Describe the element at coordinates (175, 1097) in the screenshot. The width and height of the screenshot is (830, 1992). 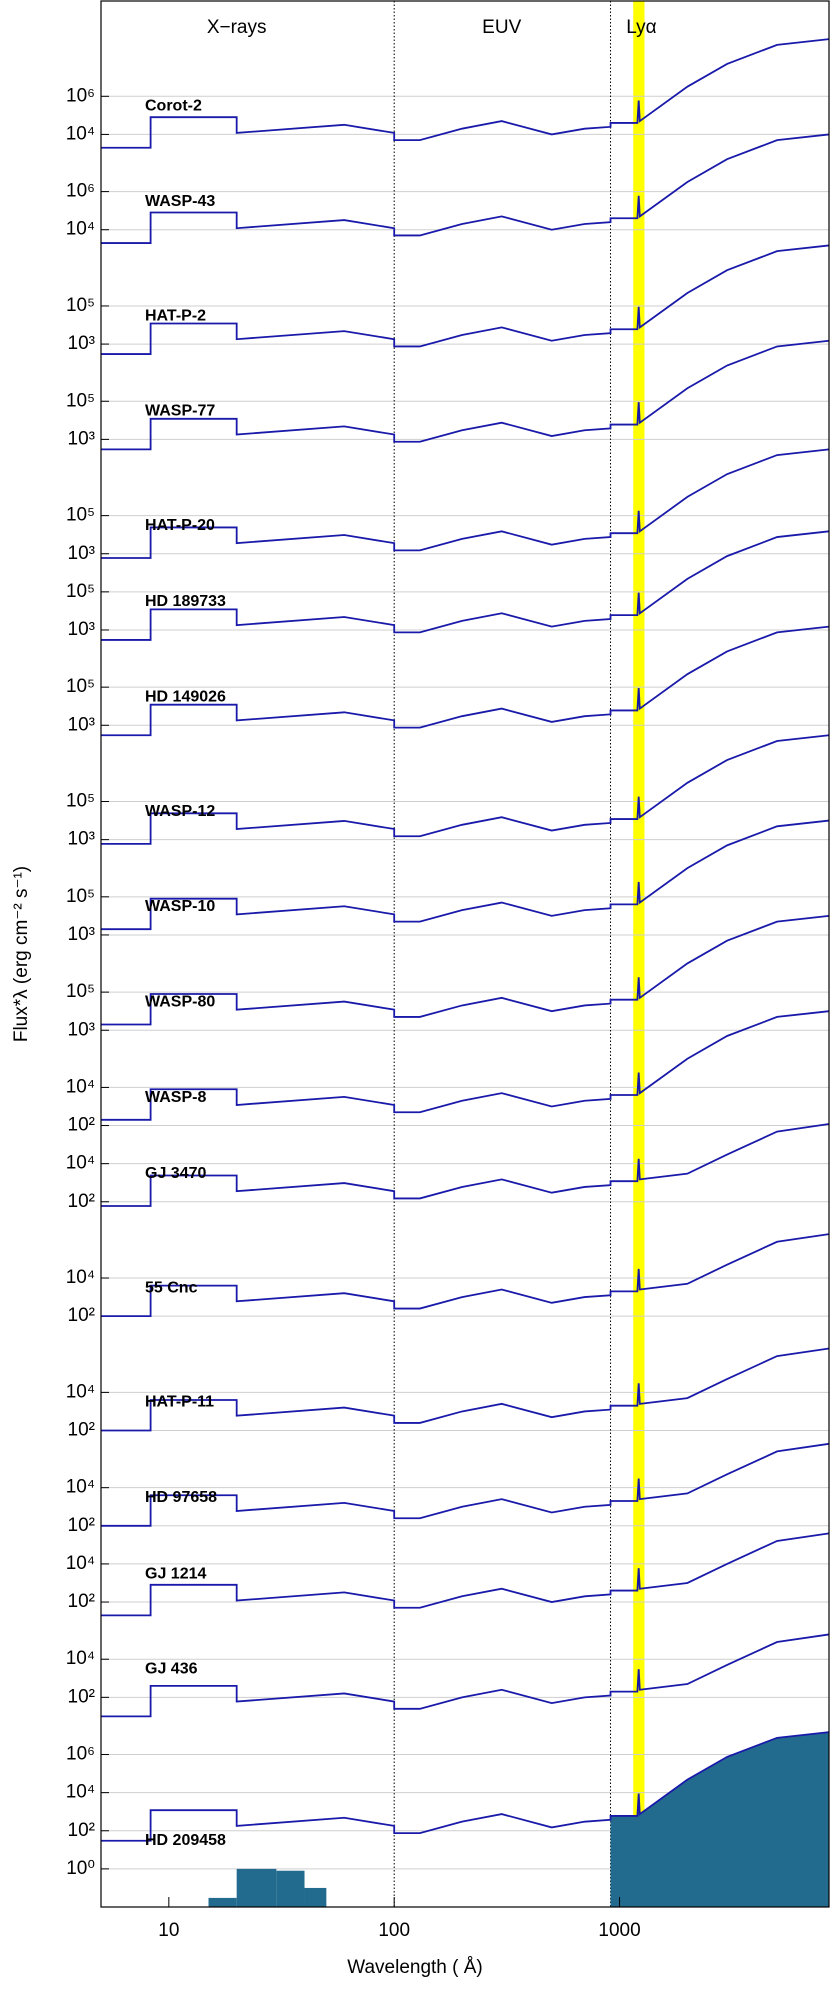
I see `star-name: WASP-8` at that location.